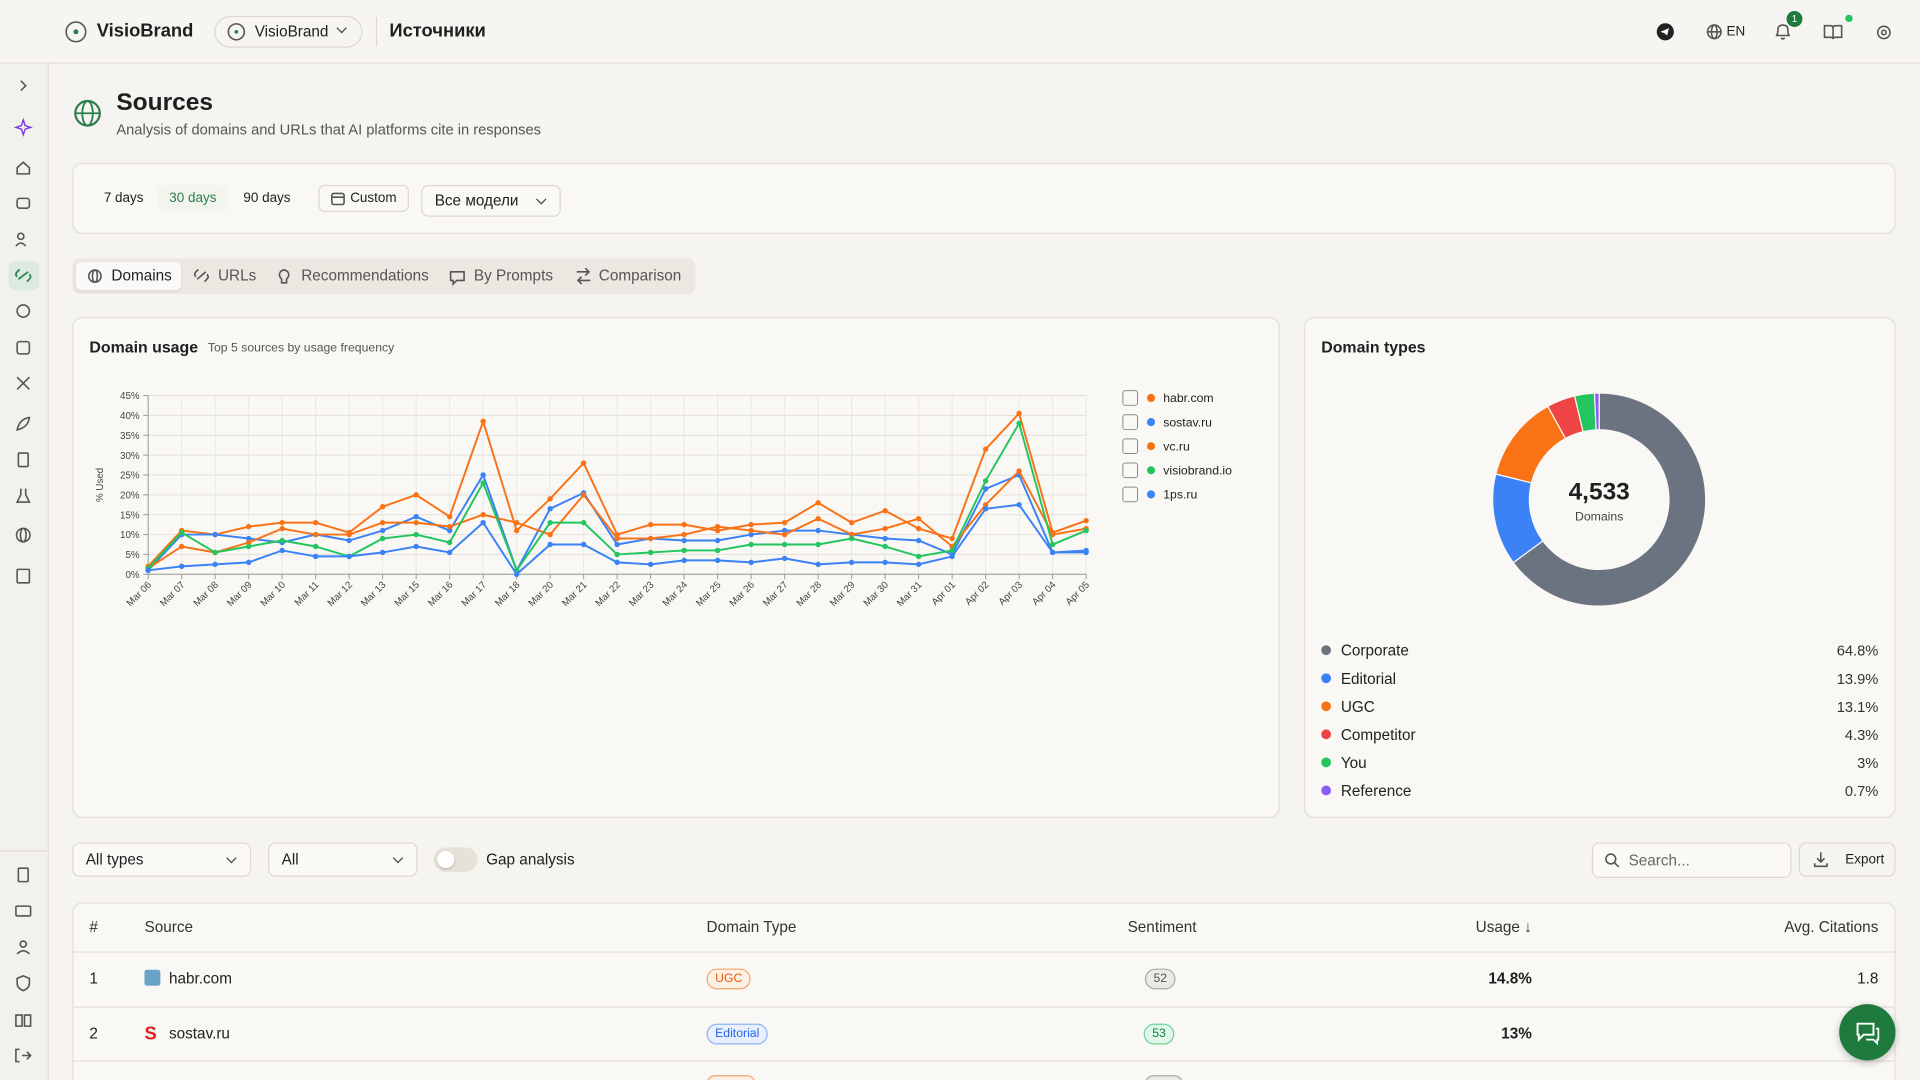  Describe the element at coordinates (1831, 927) in the screenshot. I see `column-header: Avg. Citations` at that location.